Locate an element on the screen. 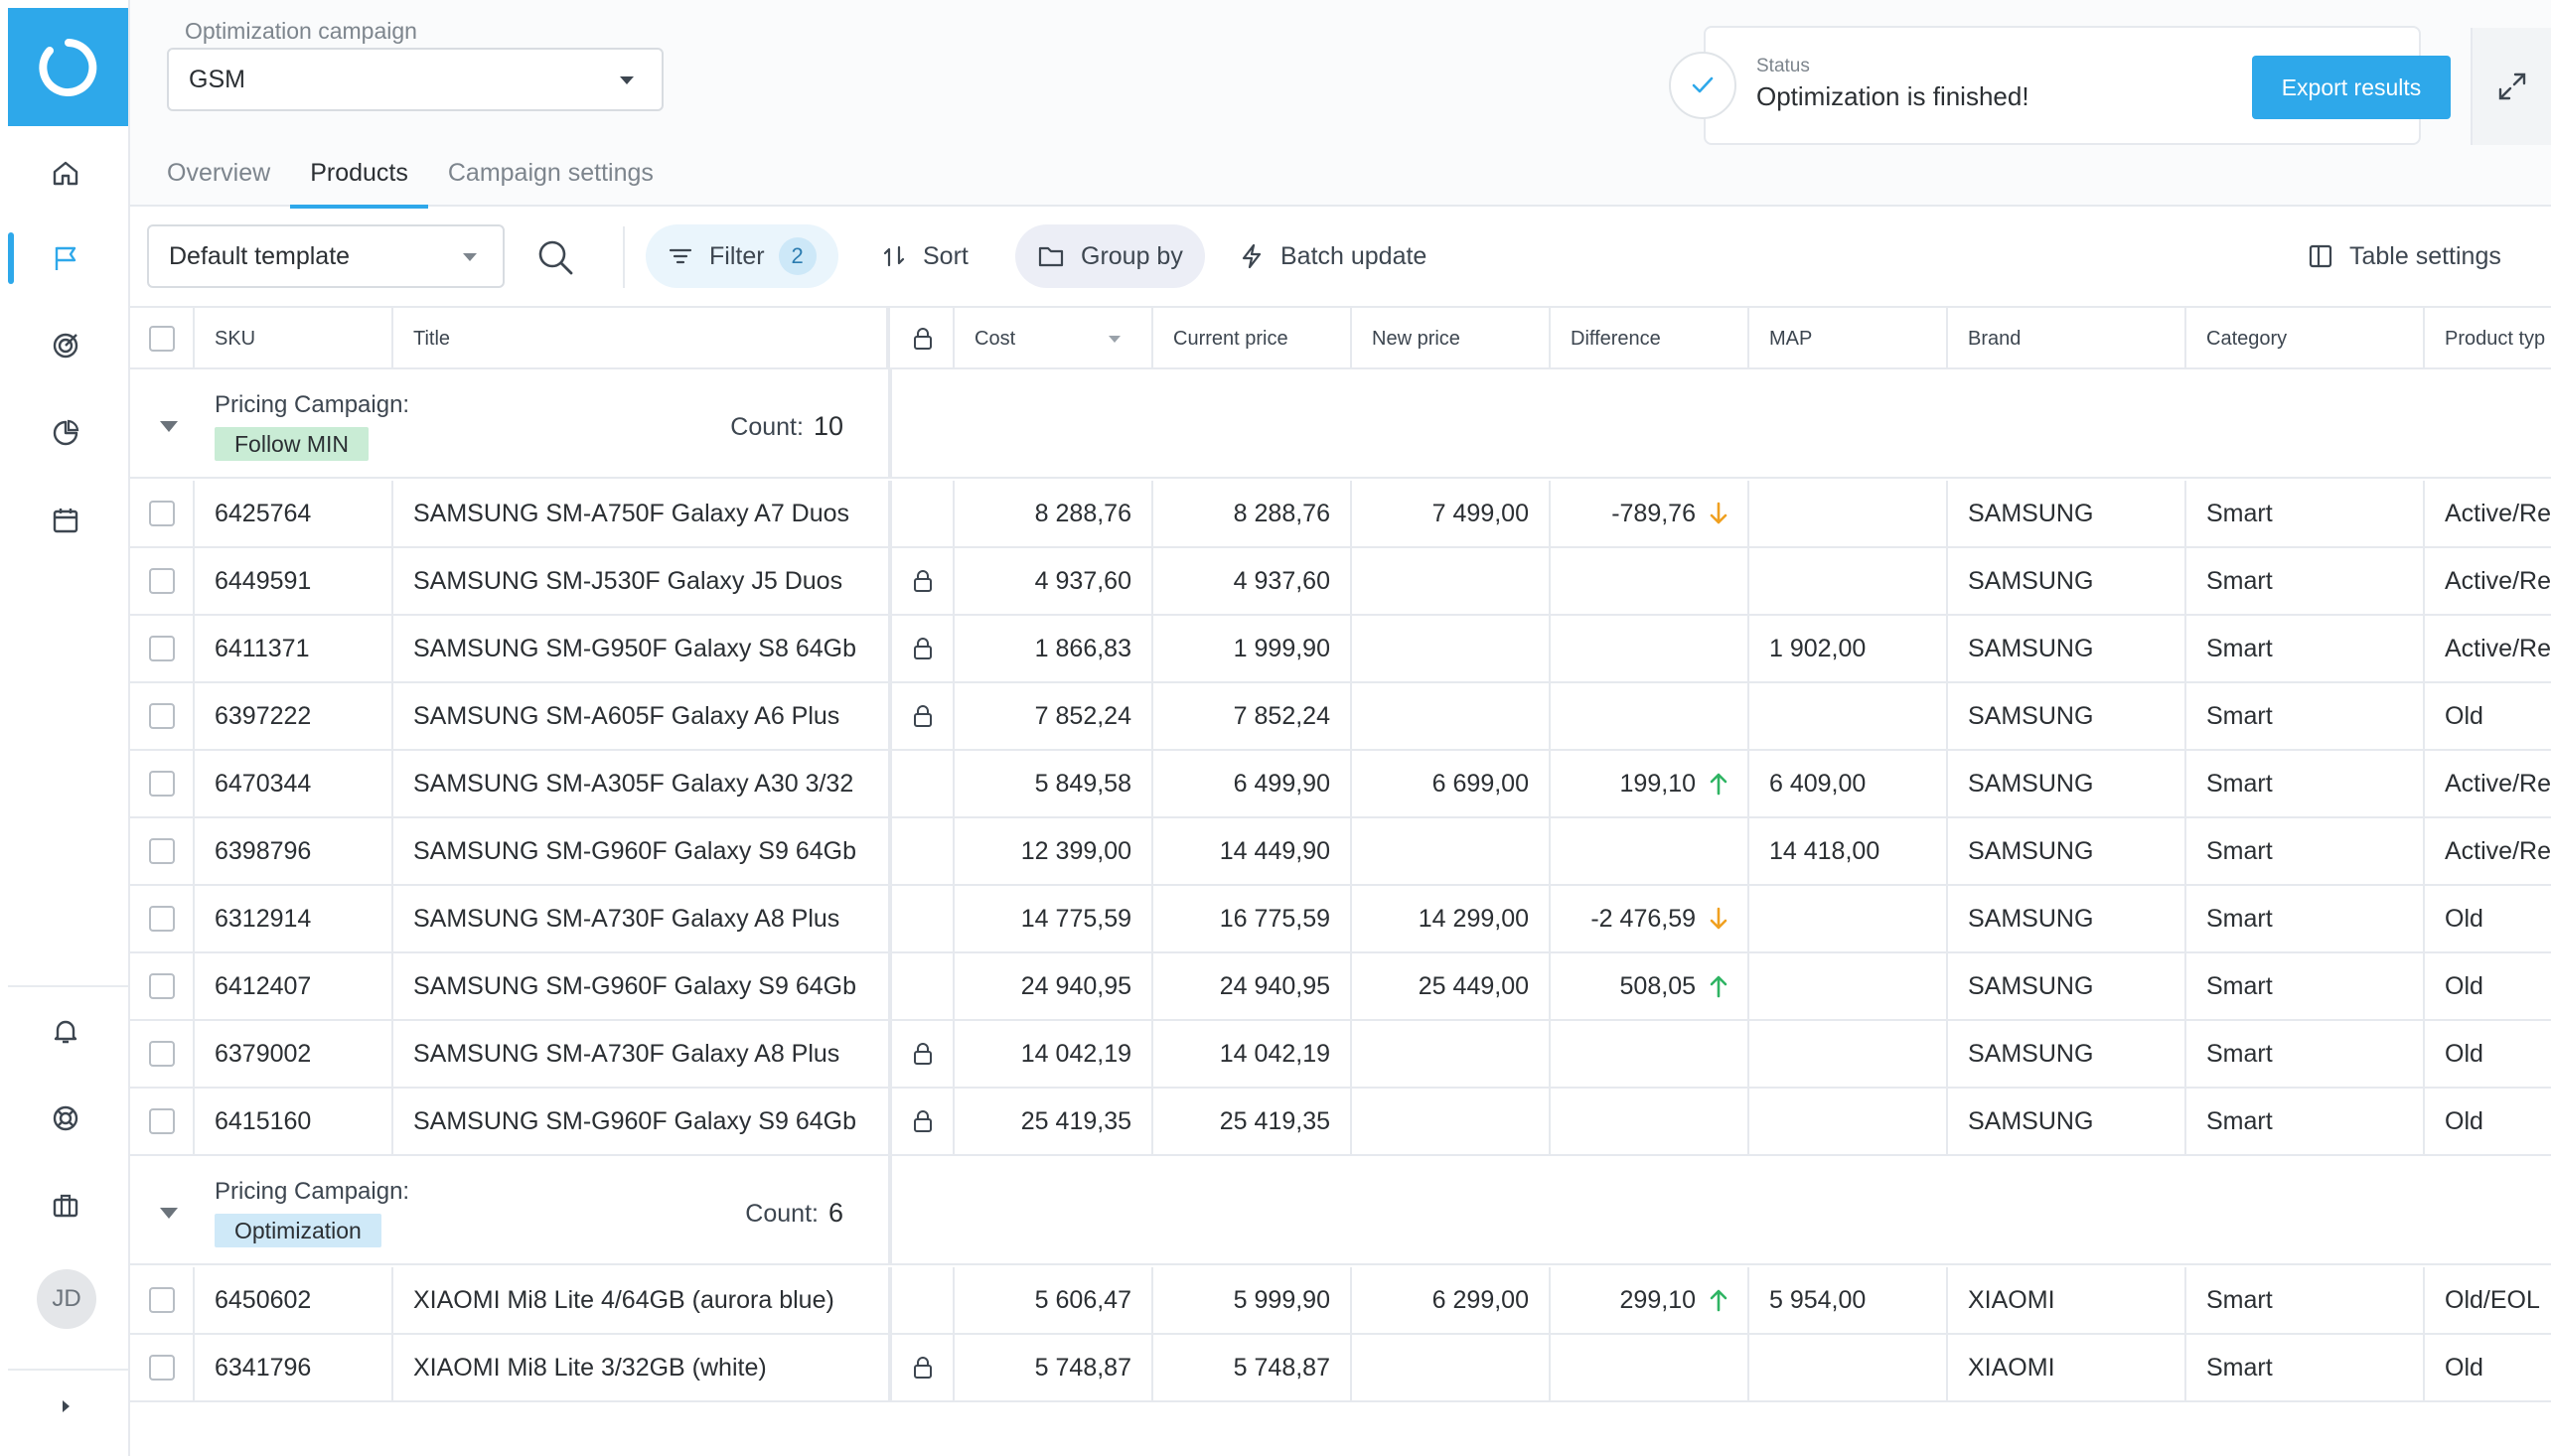 The width and height of the screenshot is (2551, 1456). header-map: MAP is located at coordinates (1848, 338).